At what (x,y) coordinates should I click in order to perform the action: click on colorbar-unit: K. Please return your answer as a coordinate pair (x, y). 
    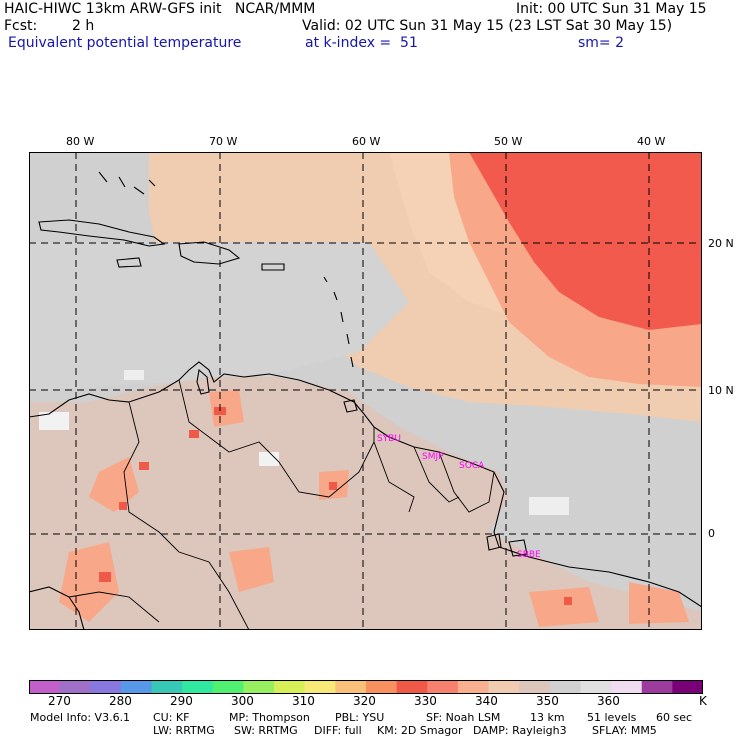
    Looking at the image, I should click on (703, 701).